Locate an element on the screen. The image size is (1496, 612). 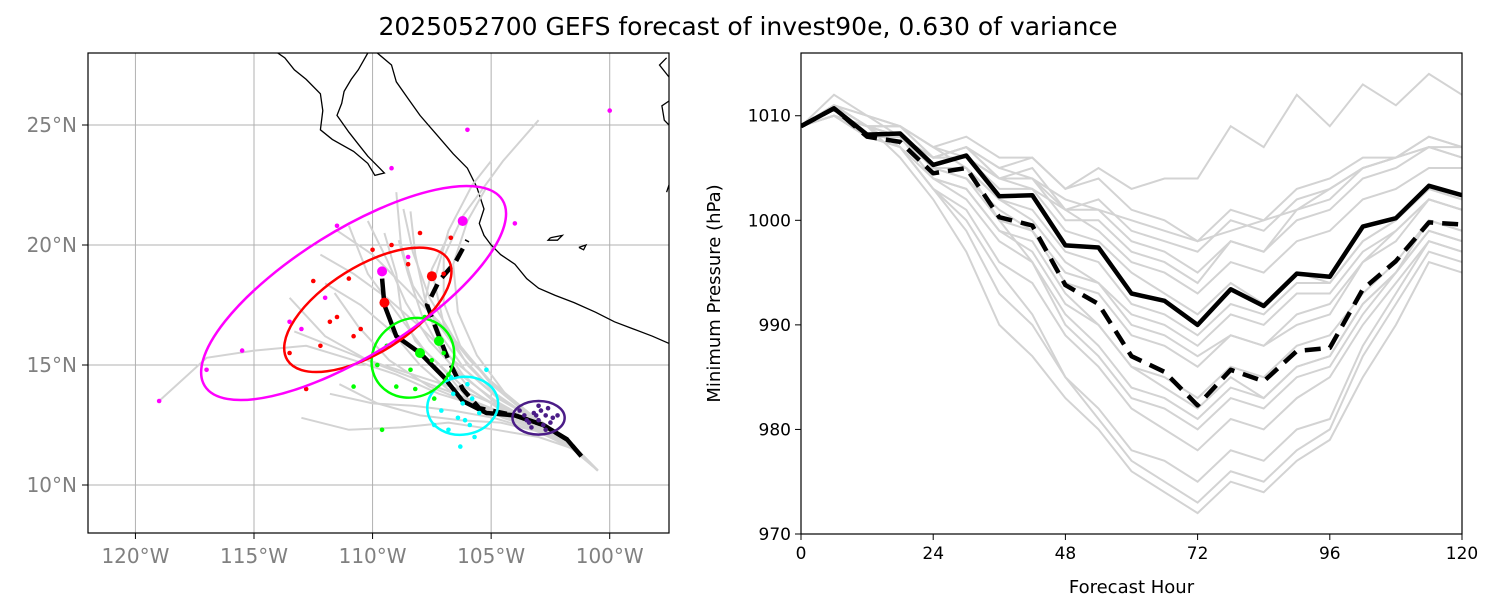
map-xtick-label: 100°W is located at coordinates (610, 556).